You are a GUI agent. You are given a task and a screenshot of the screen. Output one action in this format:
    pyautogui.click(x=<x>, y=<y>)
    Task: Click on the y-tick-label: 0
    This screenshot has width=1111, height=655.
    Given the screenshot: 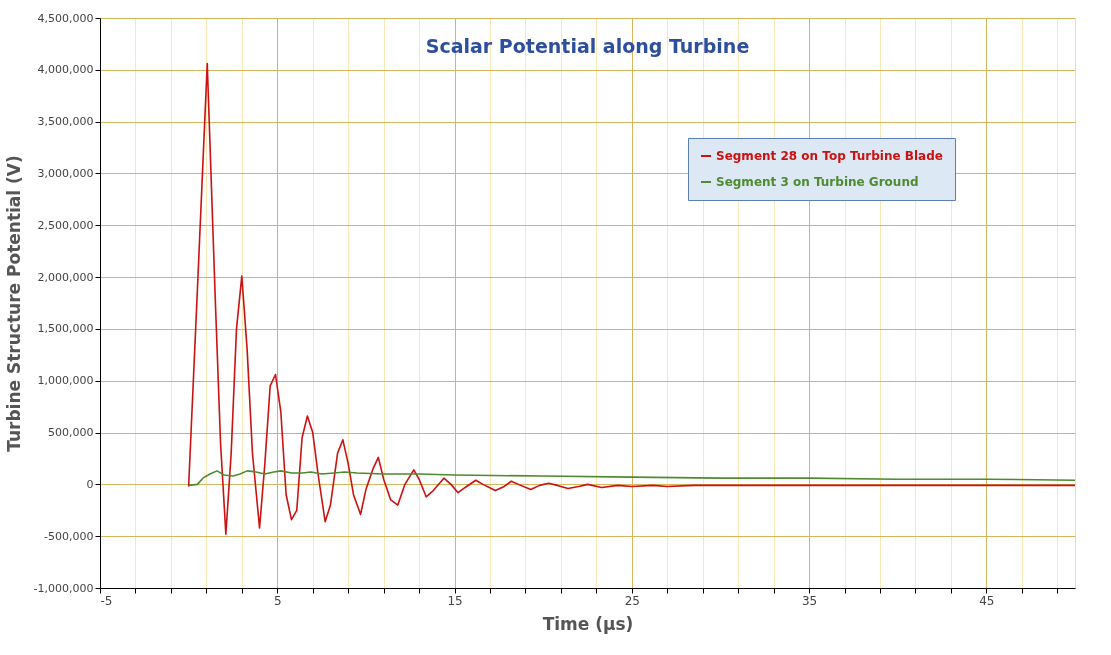 What is the action you would take?
    pyautogui.click(x=90, y=484)
    